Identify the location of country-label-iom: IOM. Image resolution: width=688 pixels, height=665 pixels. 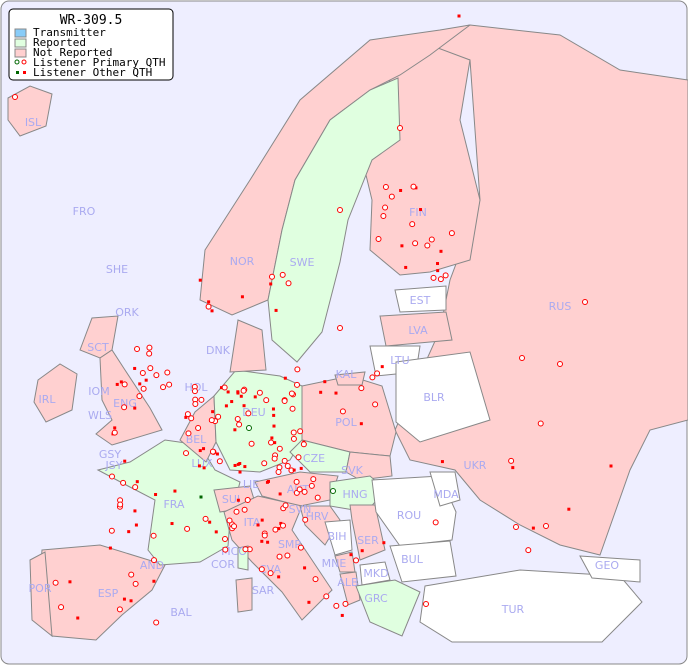
(98, 391).